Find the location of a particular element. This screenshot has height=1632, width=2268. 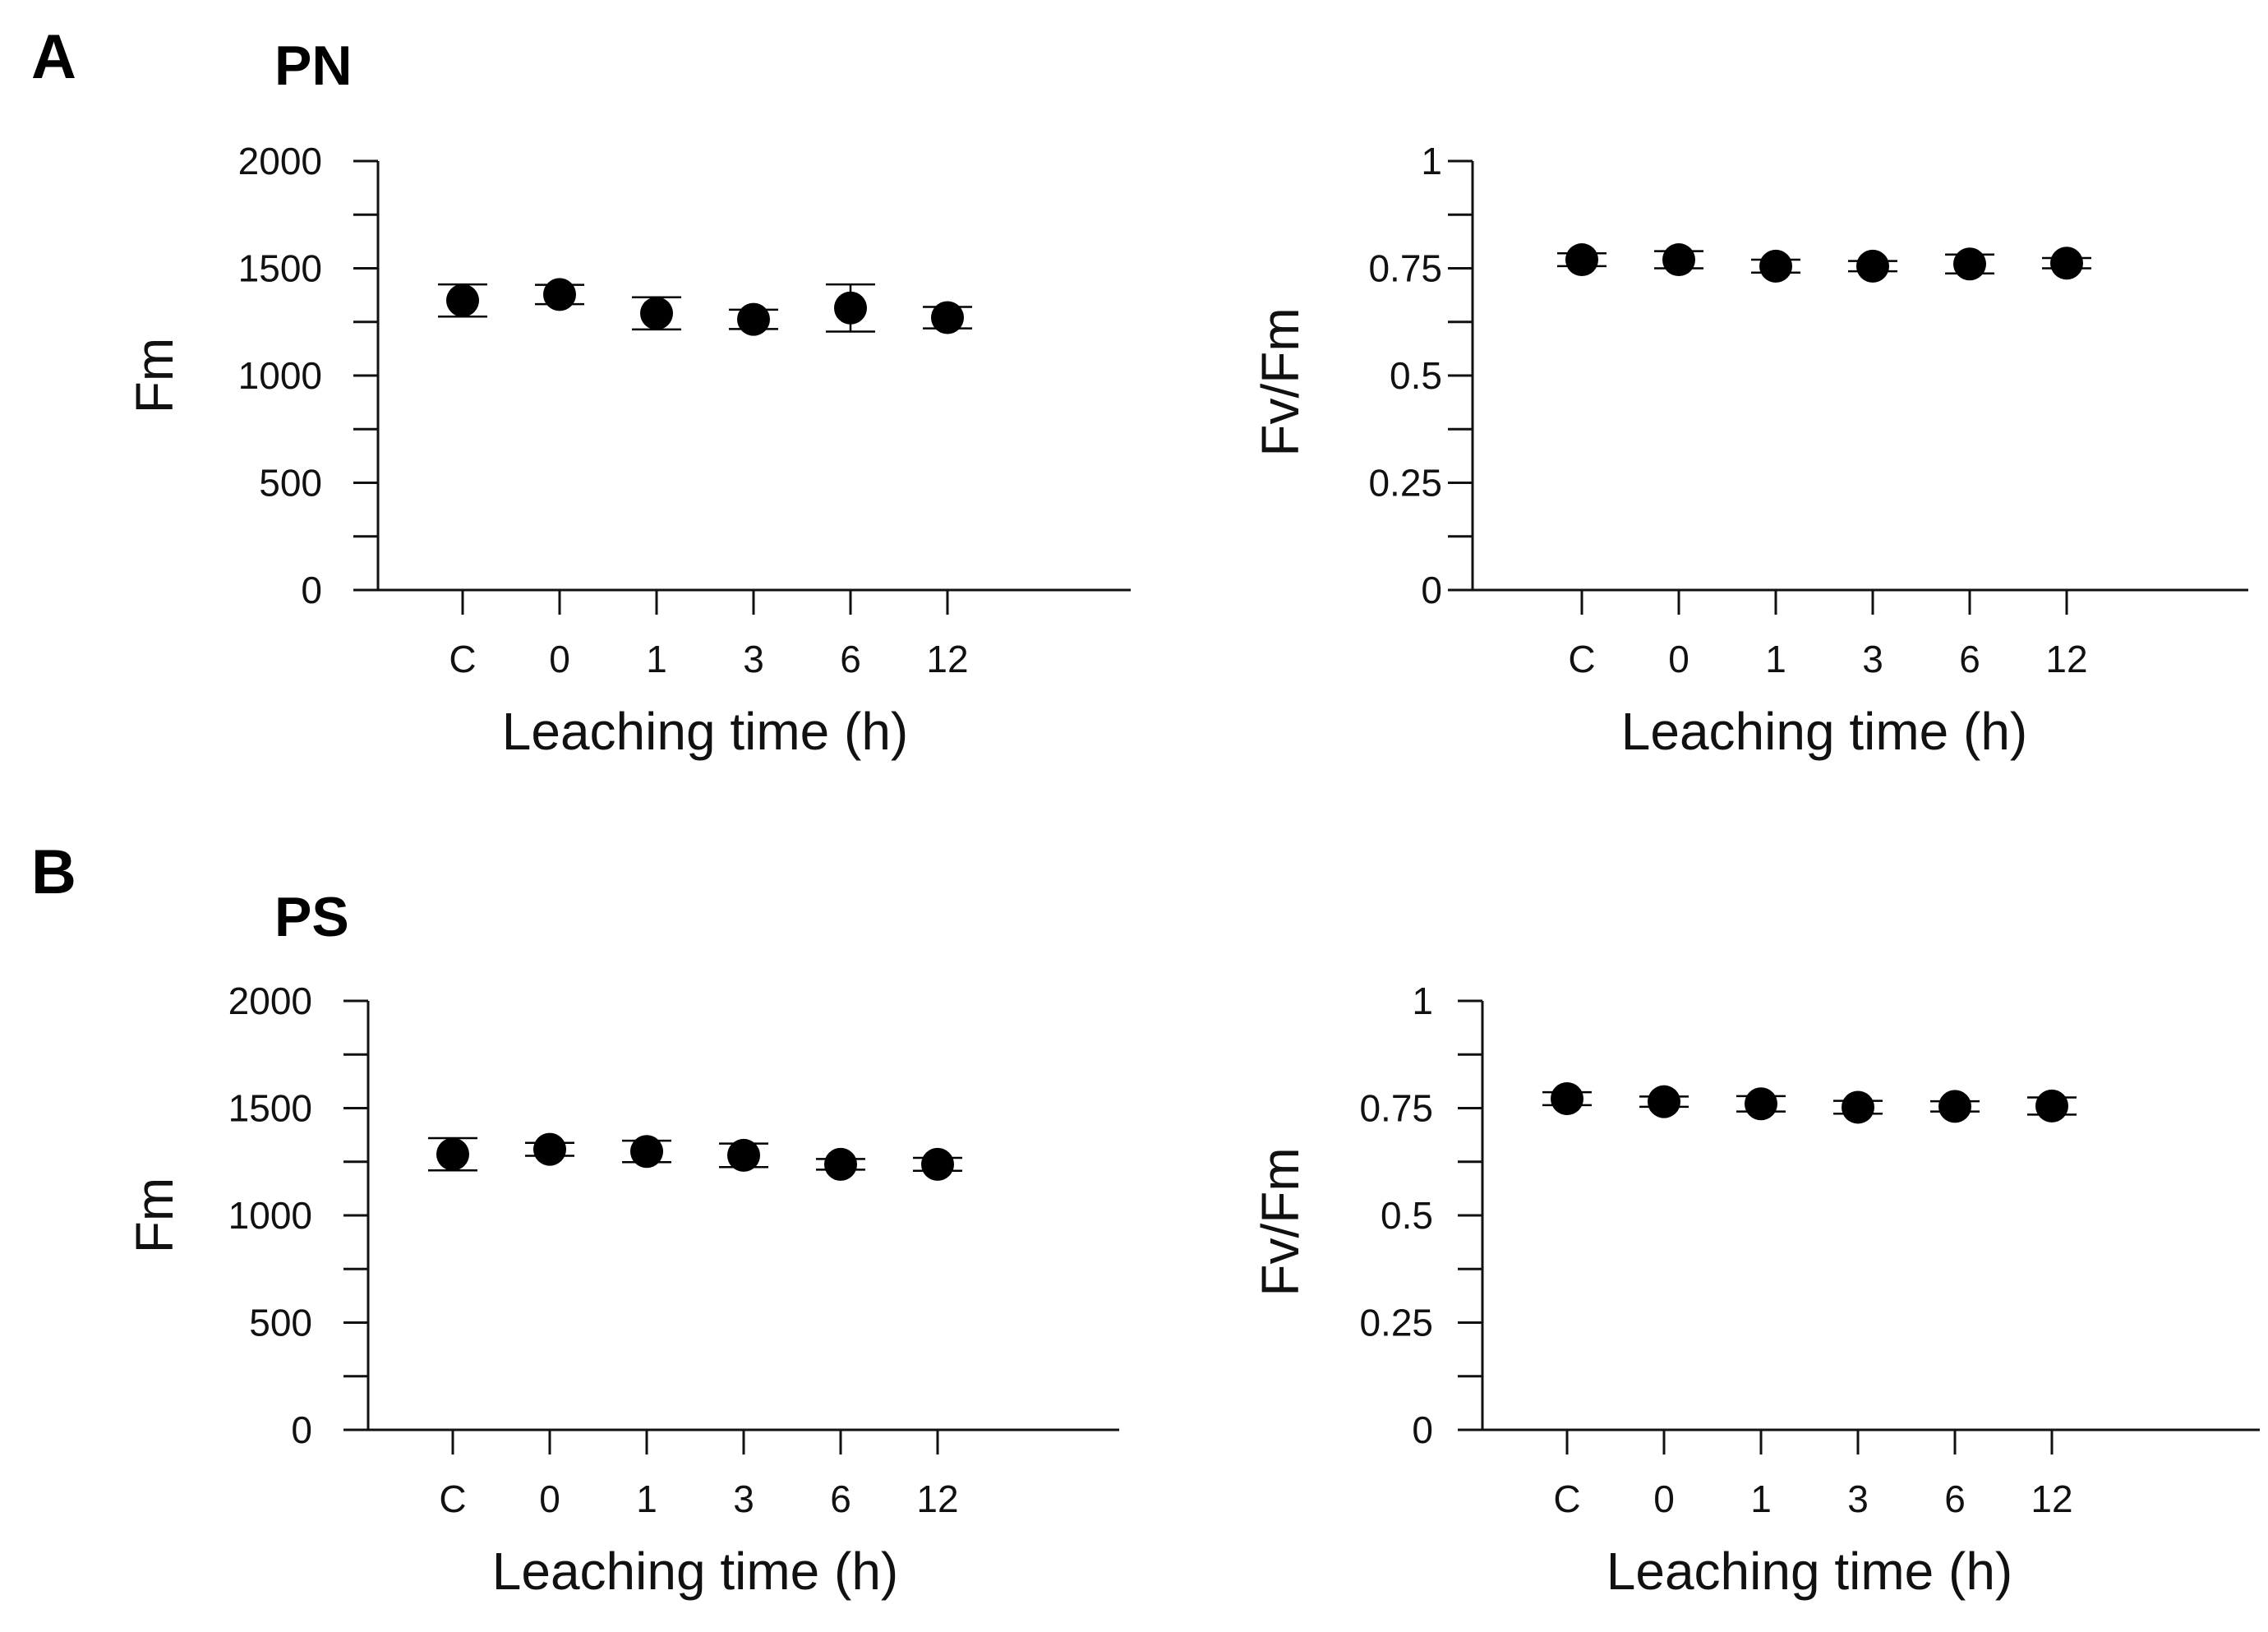

panel-a-title: PN is located at coordinates (313, 66).